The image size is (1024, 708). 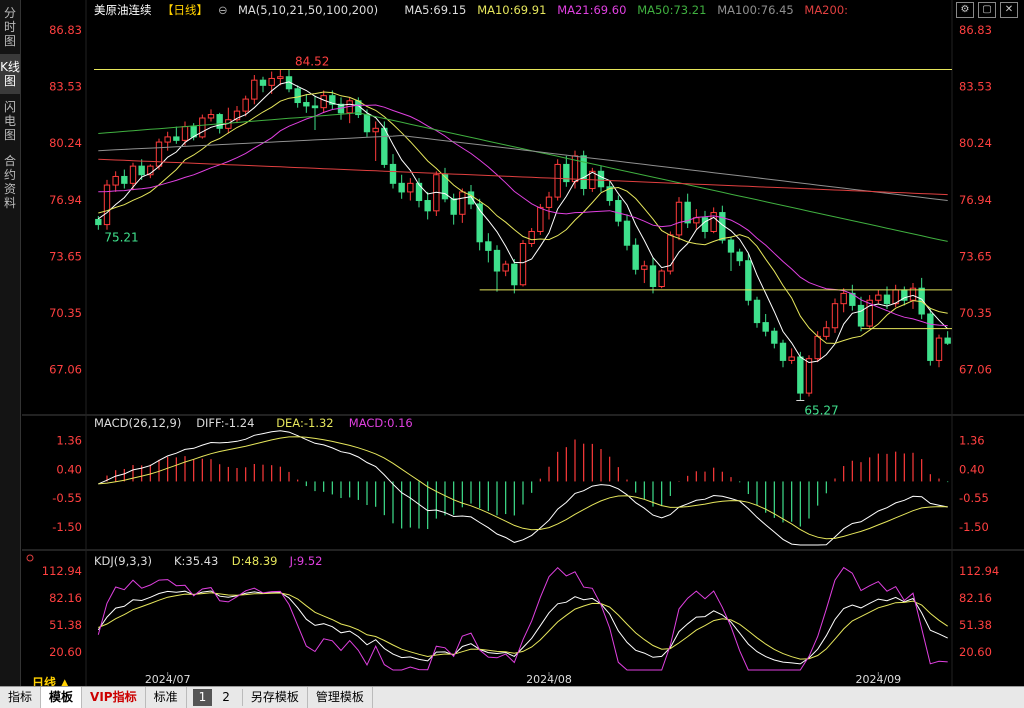 I want to click on sidebar-item-1: K线图, so click(x=10, y=74).